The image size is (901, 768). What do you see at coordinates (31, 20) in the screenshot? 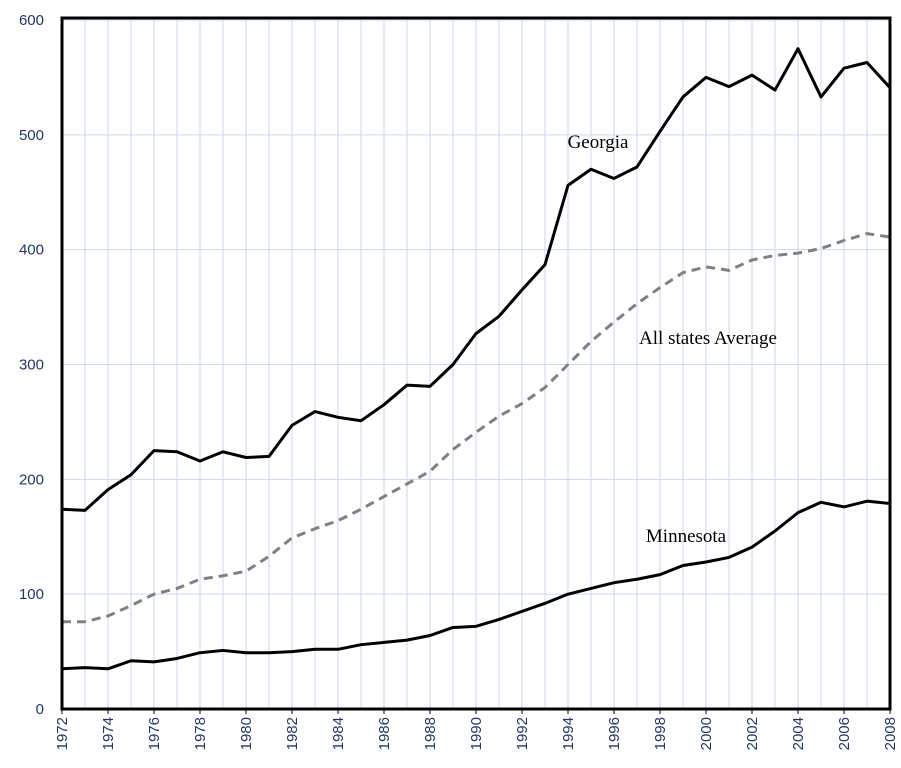
I see `y-tick-label: 600` at bounding box center [31, 20].